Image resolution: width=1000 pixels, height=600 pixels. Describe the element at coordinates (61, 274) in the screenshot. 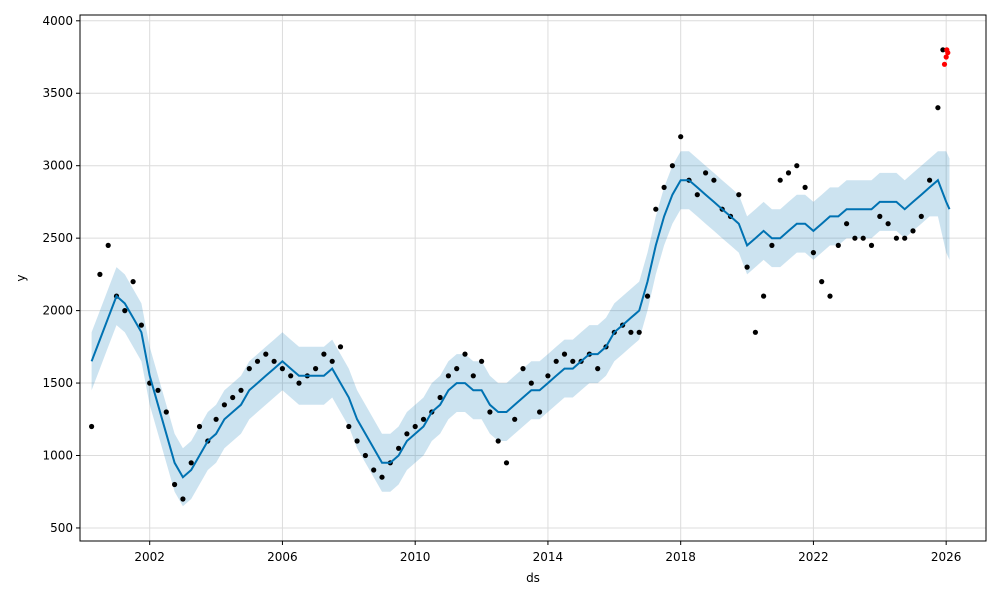

I see `y-axis: 500 1000 1500 2000 2500 3000 3500 4000` at that location.